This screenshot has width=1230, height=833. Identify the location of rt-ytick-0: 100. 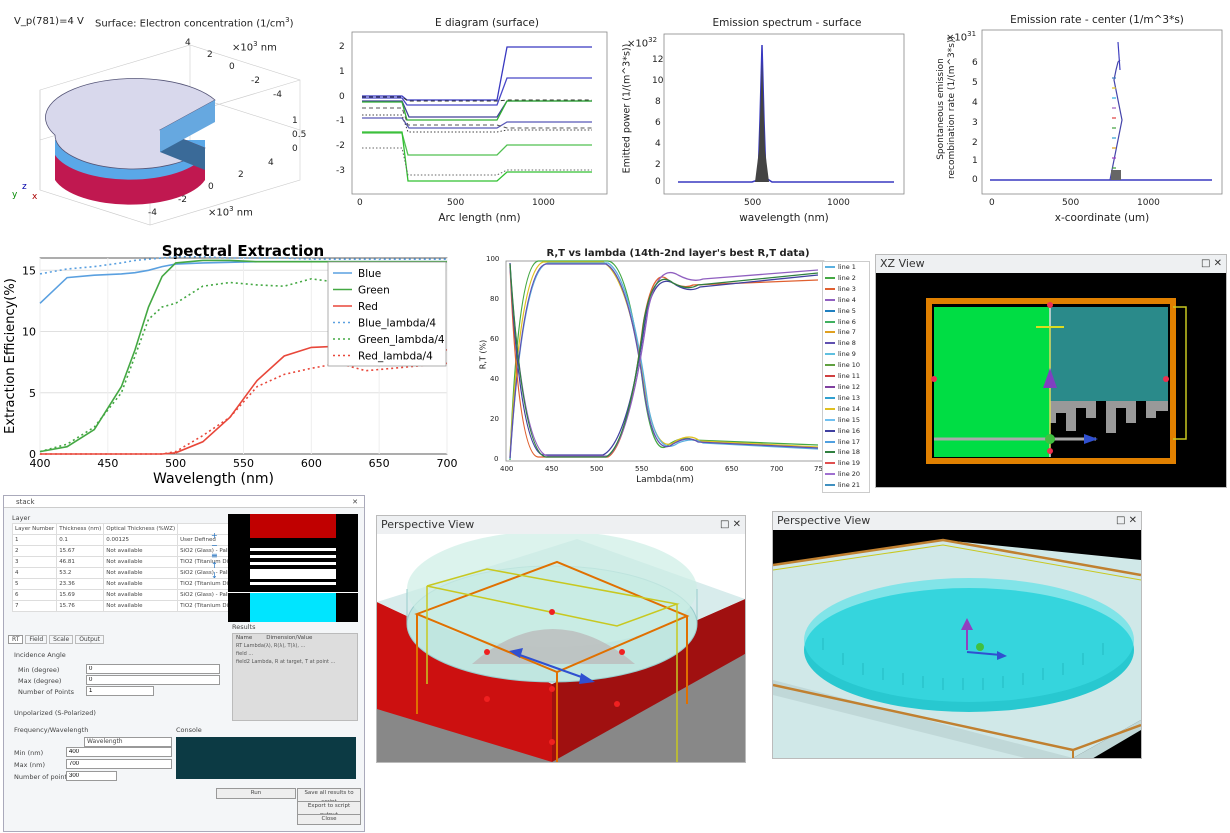
(493, 259).